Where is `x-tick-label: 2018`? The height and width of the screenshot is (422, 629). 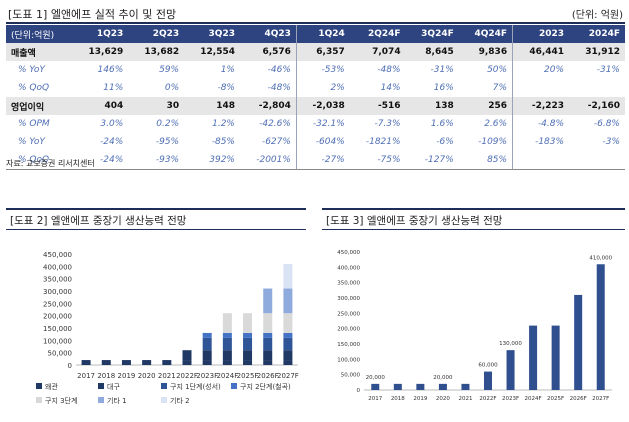
x-tick-label: 2018 is located at coordinates (106, 376).